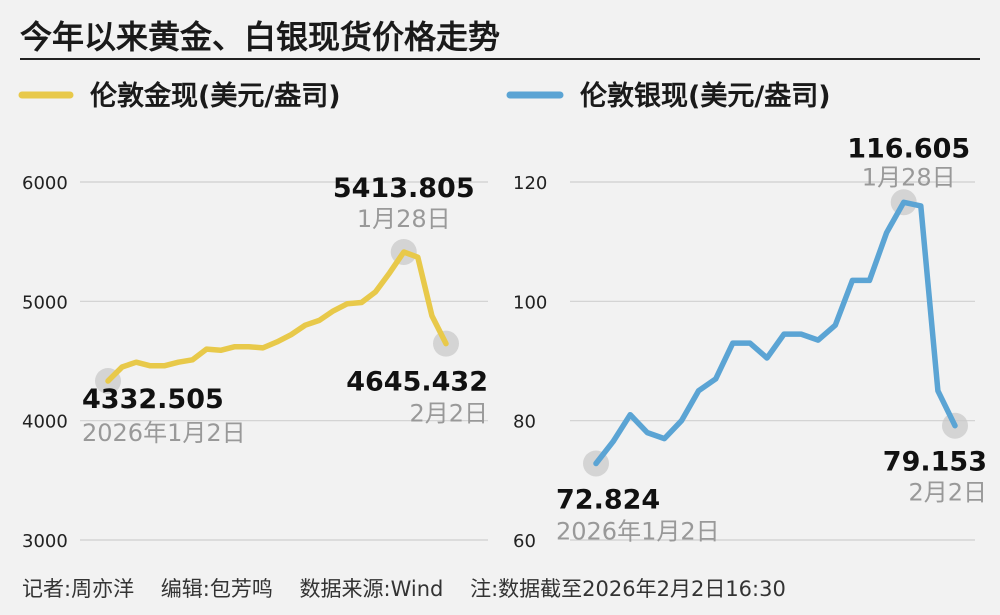  What do you see at coordinates (909, 177) in the screenshot?
I see `silver-annotation-date: 1月28日` at bounding box center [909, 177].